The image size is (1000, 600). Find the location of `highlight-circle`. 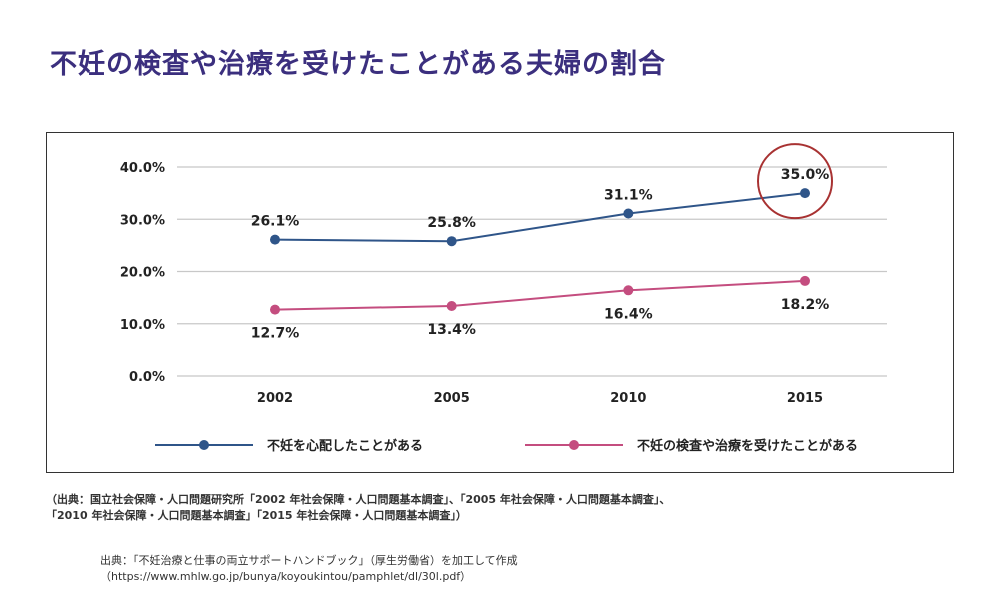

highlight-circle is located at coordinates (795, 181).